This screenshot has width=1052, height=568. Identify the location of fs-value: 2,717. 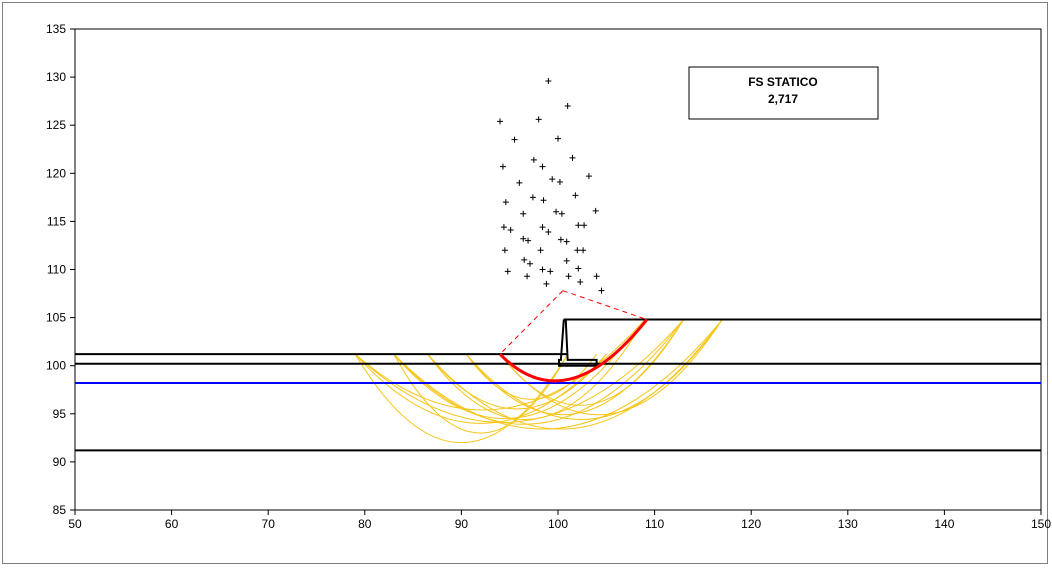
(783, 99).